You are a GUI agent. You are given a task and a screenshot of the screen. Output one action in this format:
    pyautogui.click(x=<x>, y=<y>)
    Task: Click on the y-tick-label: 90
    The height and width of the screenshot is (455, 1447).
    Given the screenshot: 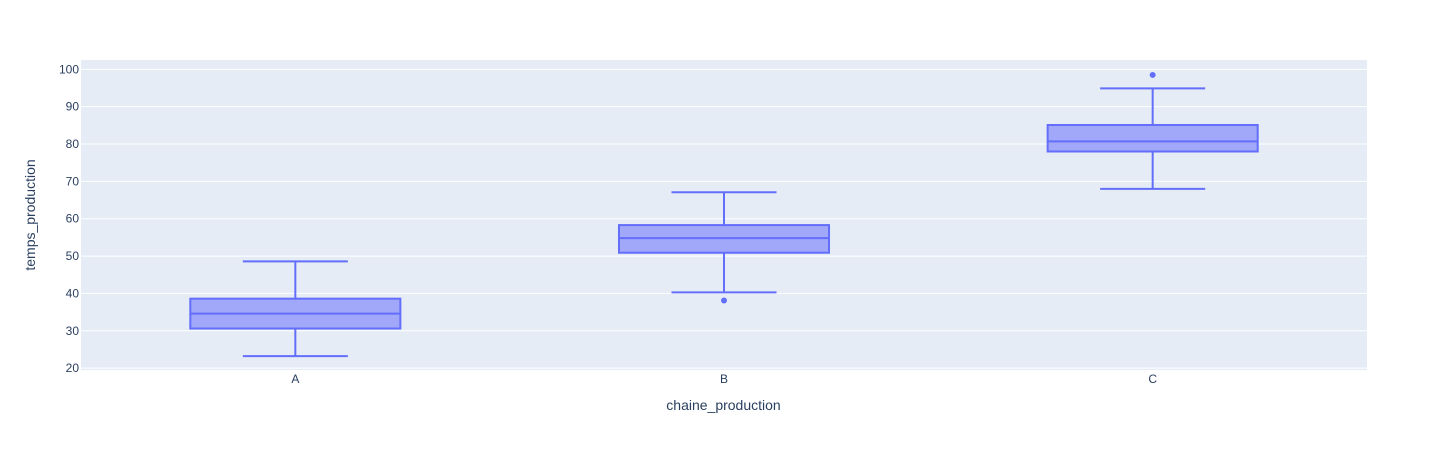 What is the action you would take?
    pyautogui.click(x=73, y=107)
    